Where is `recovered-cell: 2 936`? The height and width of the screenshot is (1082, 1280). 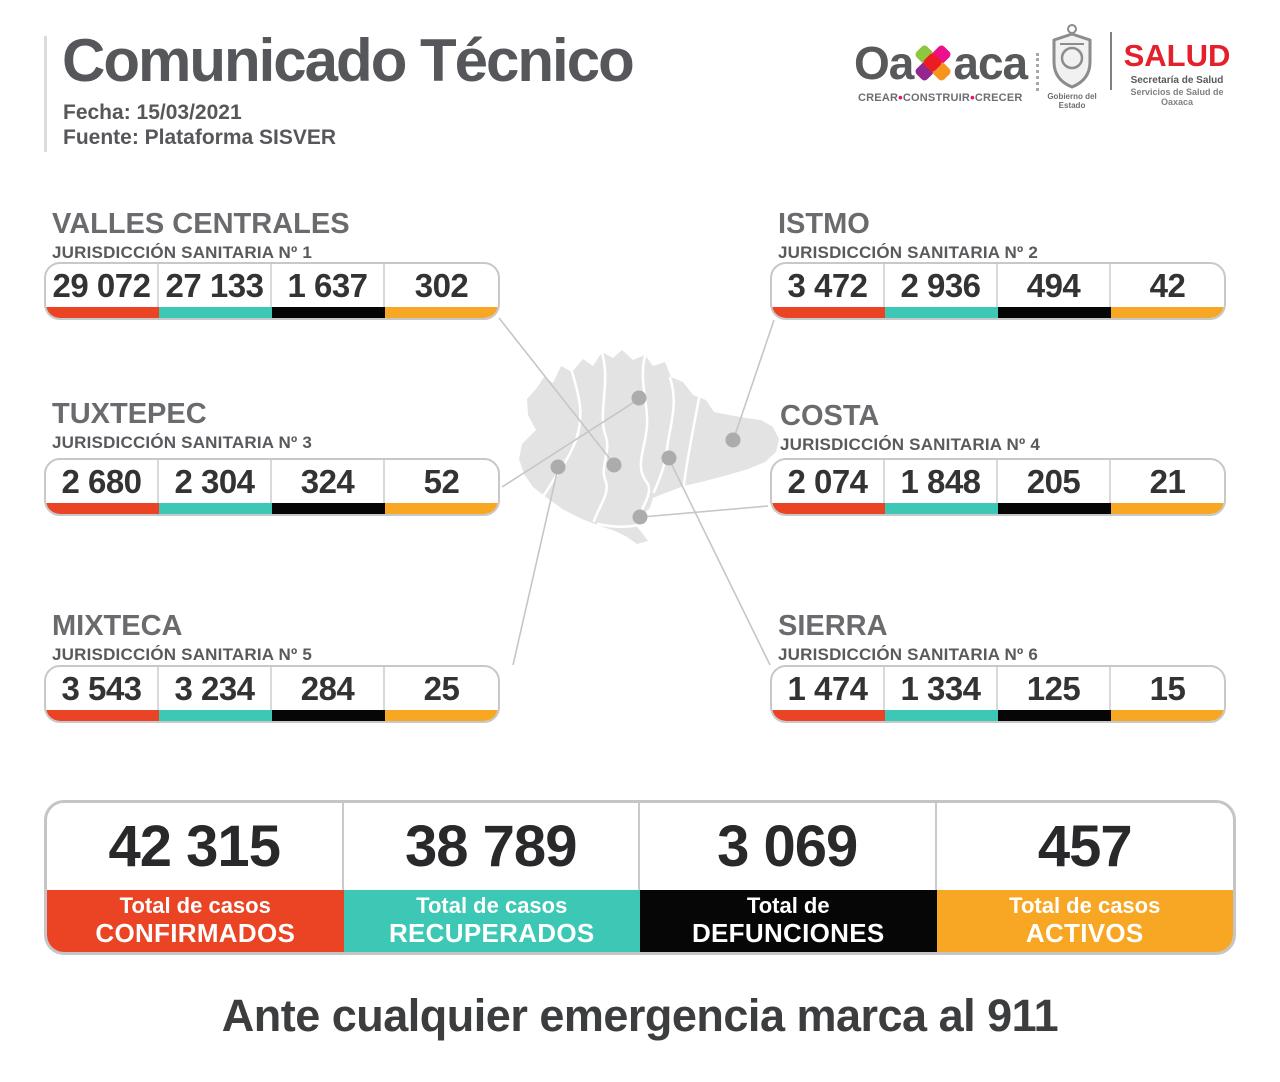
recovered-cell: 2 936 is located at coordinates (941, 291).